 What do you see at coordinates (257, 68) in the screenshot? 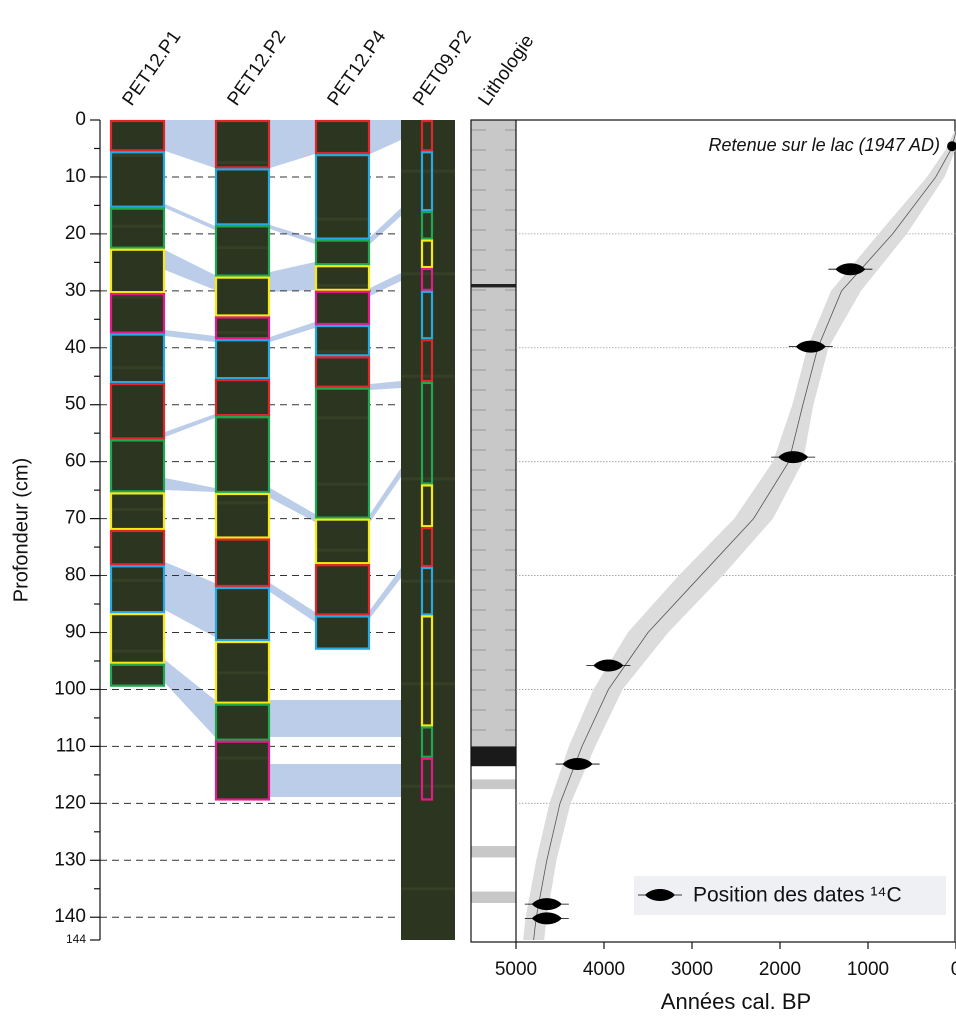
I see `column-label: PET12.P2` at bounding box center [257, 68].